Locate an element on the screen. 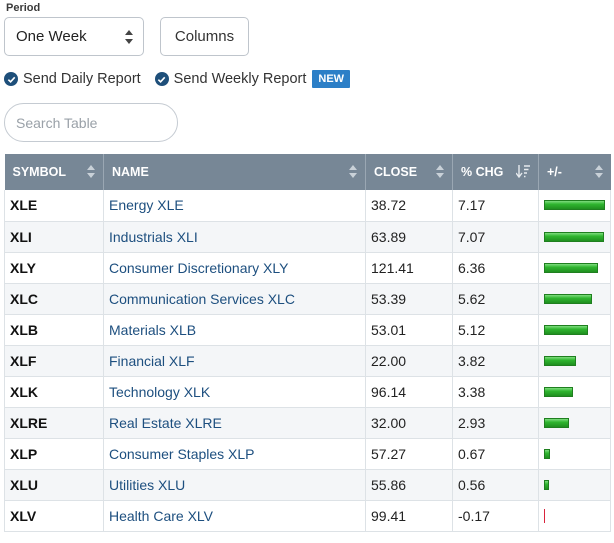 Image resolution: width=614 pixels, height=543 pixels. table-row: XLI Industrials XLI 63.89 7.07 is located at coordinates (307, 237).